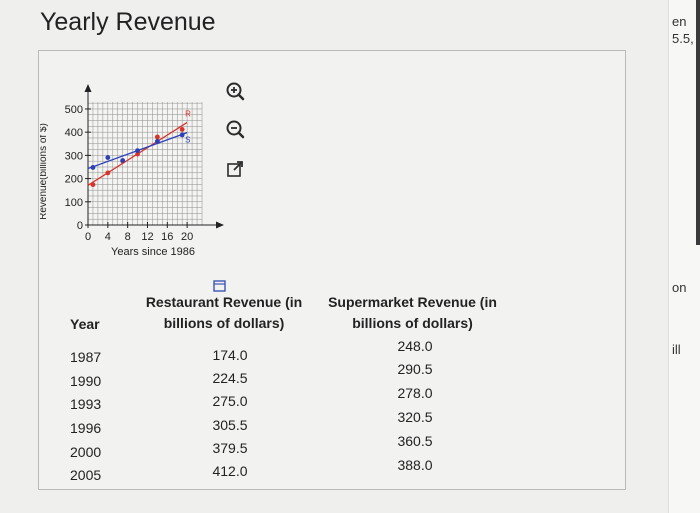 The image size is (700, 513). I want to click on table-cell-restaurant: 412.0, so click(230, 471).